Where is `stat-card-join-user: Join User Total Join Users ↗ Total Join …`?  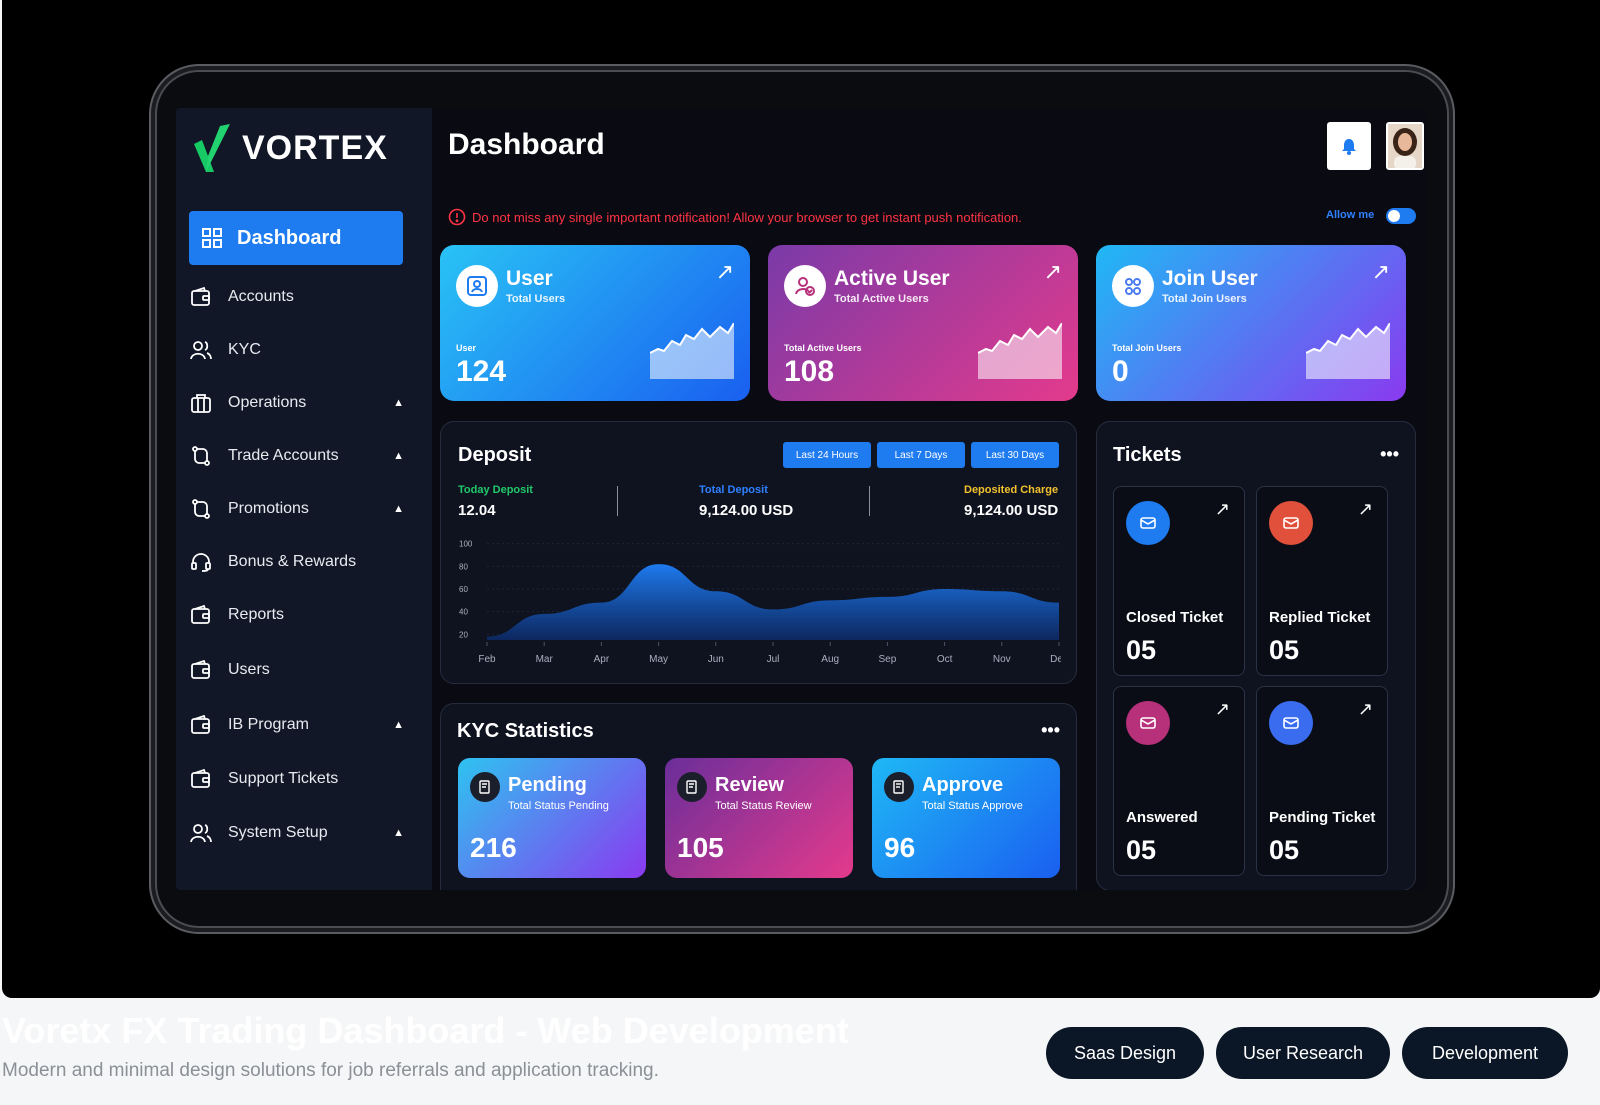 stat-card-join-user: Join User Total Join Users ↗ Total Join … is located at coordinates (1251, 323).